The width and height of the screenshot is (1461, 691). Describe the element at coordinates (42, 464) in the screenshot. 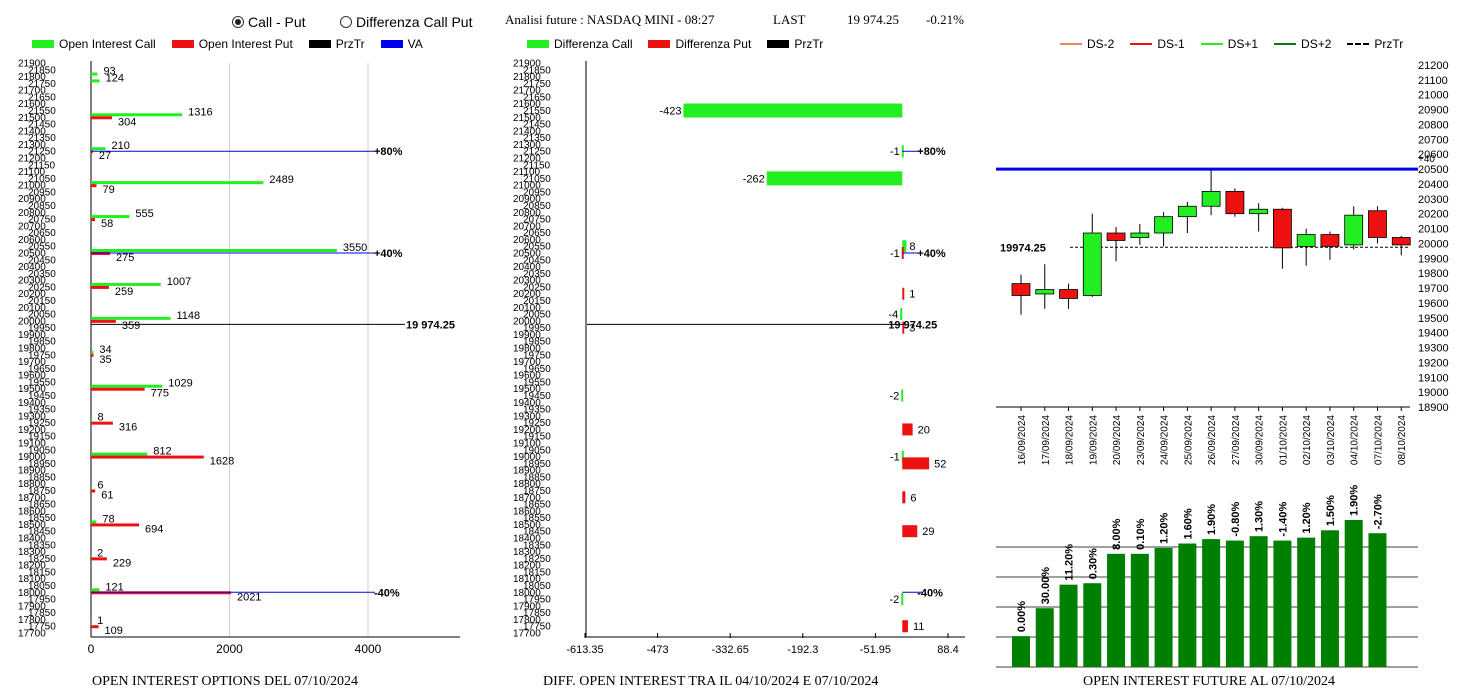

I see `strike-tick-label: 18950` at that location.